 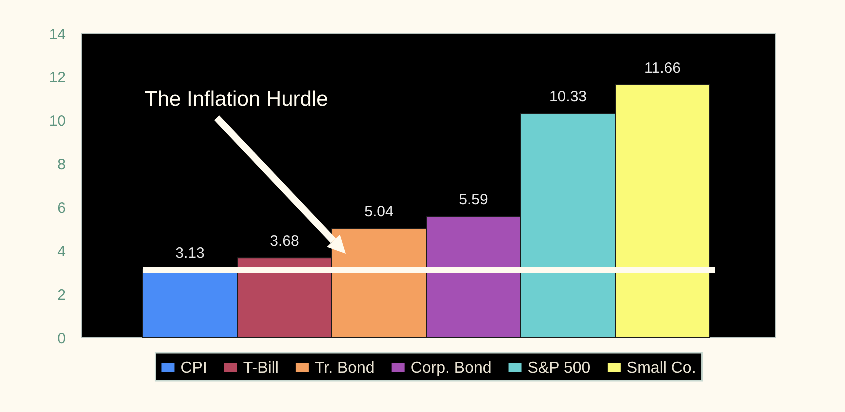 What do you see at coordinates (261, 368) in the screenshot?
I see `legend-label: T-Bill` at bounding box center [261, 368].